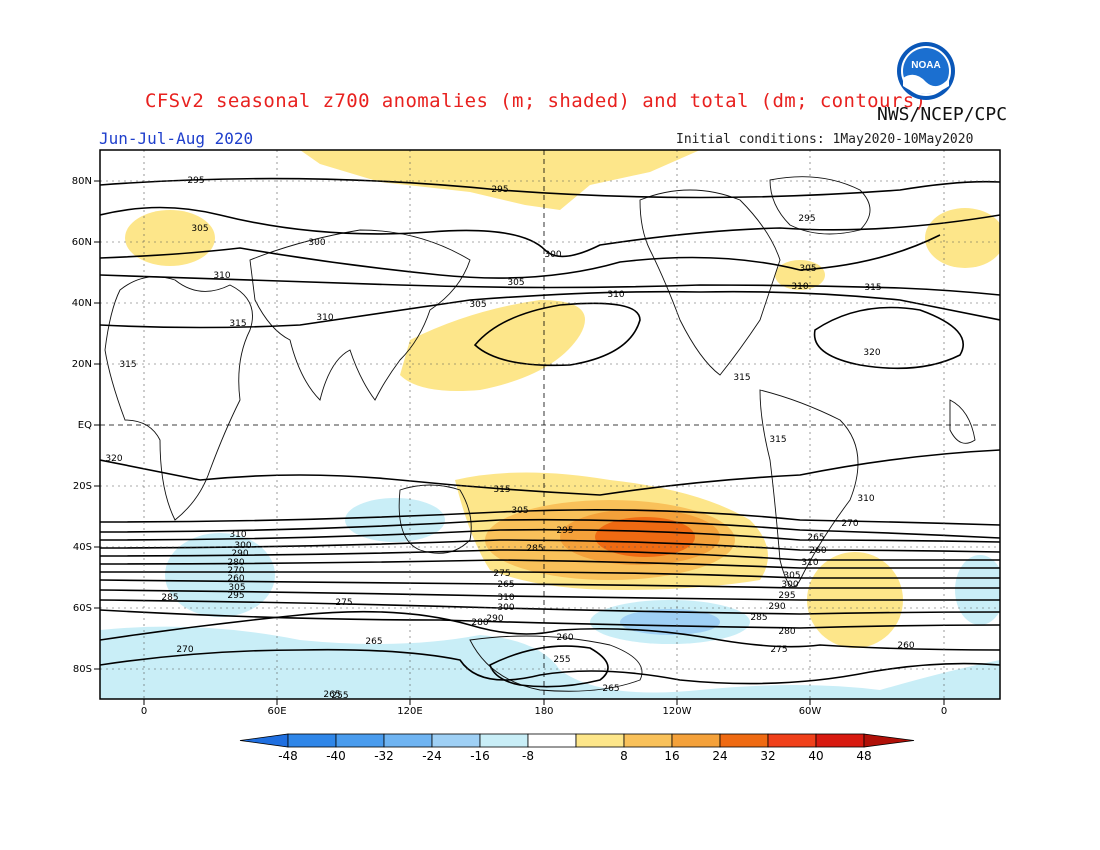 The height and width of the screenshot is (850, 1100). Describe the element at coordinates (288, 756) in the screenshot. I see `colorbar-tick-label: -48` at that location.